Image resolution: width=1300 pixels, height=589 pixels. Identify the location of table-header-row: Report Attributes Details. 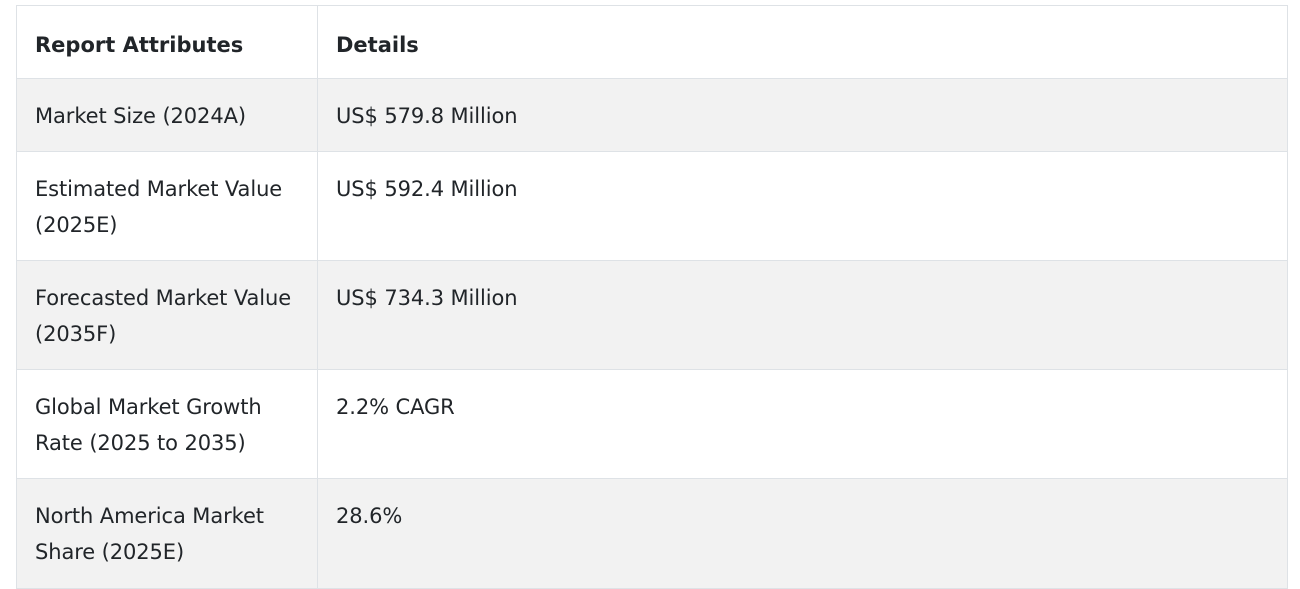
(652, 42).